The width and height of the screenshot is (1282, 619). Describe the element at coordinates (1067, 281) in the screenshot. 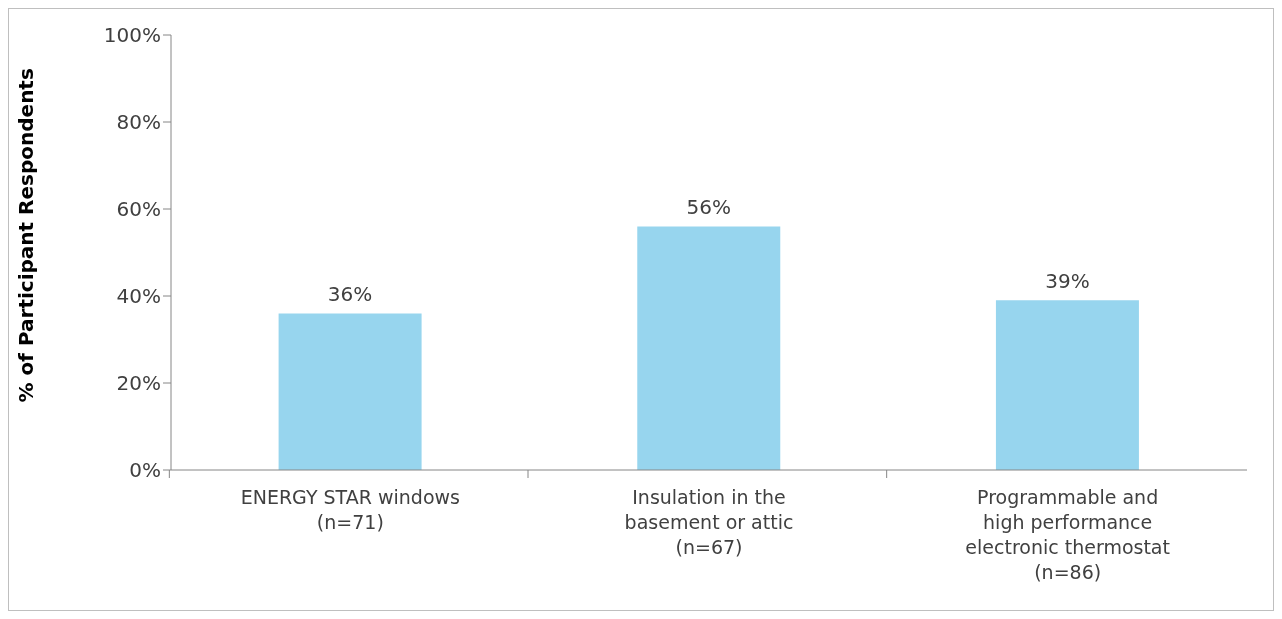

I see `data-label: 39%` at that location.